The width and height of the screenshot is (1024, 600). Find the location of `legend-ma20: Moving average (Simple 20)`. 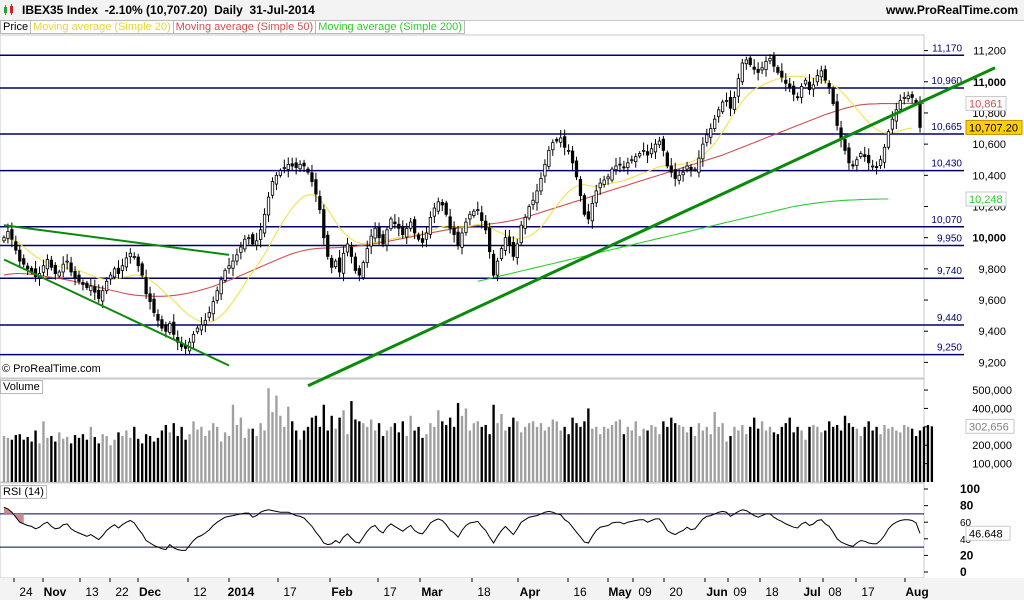

legend-ma20: Moving average (Simple 20) is located at coordinates (102, 27).